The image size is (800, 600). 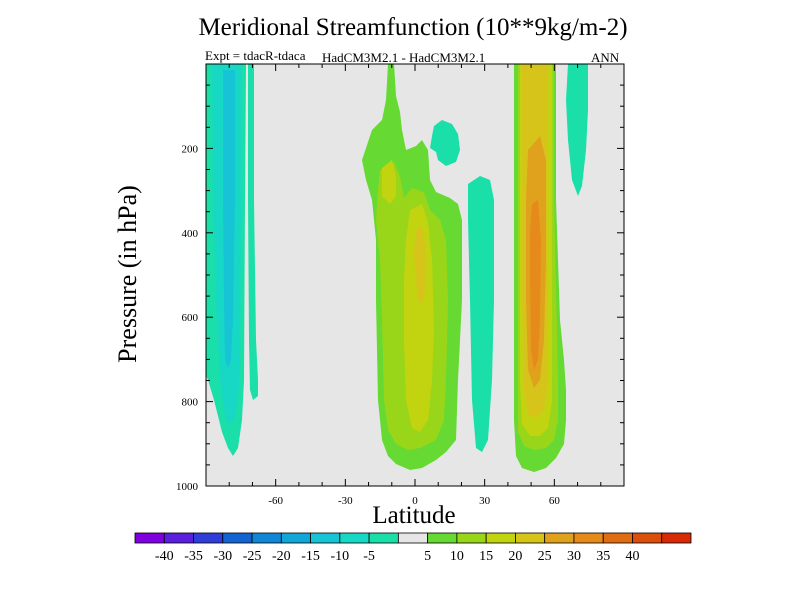 I want to click on y-tick-label: 400, so click(x=190, y=234).